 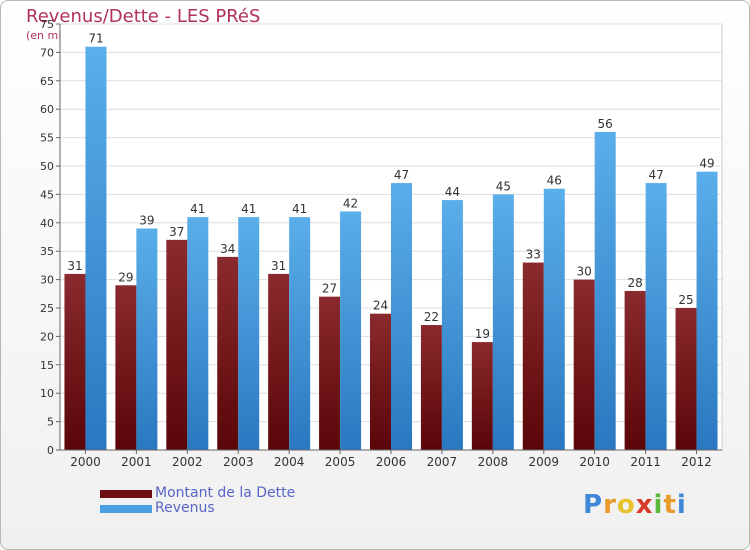 What do you see at coordinates (177, 344) in the screenshot?
I see `bar-dette-2002` at bounding box center [177, 344].